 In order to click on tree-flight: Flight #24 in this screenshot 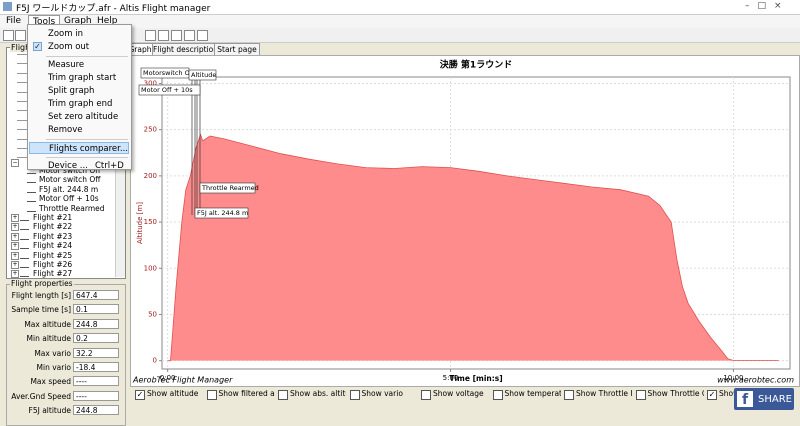, I will do `click(53, 246)`.